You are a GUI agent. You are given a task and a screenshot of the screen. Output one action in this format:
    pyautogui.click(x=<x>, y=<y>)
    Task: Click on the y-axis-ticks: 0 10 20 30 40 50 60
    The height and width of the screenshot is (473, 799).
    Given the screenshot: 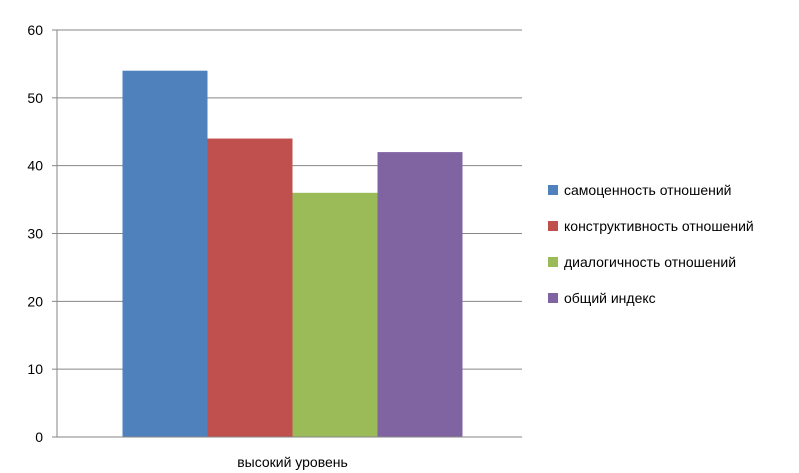 What is the action you would take?
    pyautogui.click(x=42, y=233)
    